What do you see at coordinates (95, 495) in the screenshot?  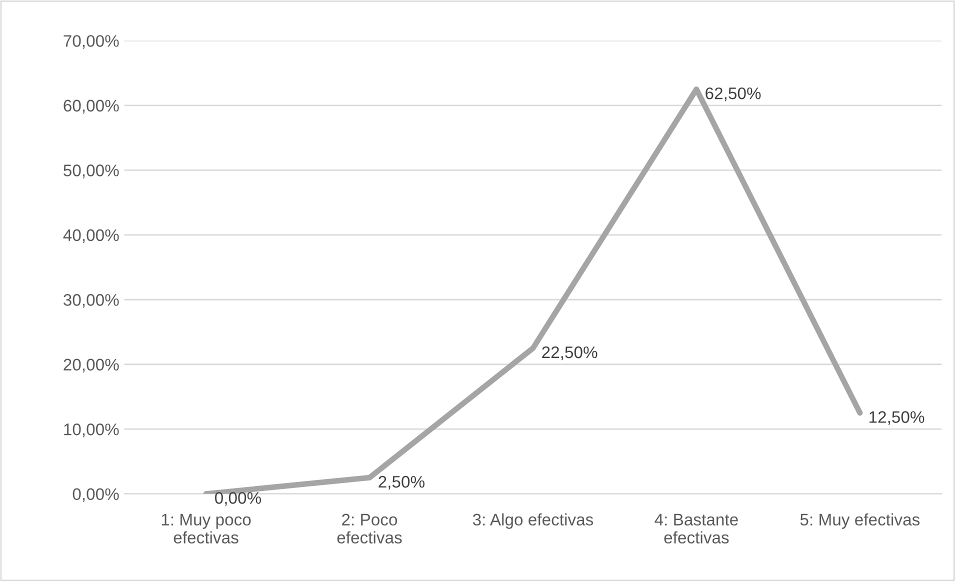 I see `y-tick-label: 0,00%` at bounding box center [95, 495].